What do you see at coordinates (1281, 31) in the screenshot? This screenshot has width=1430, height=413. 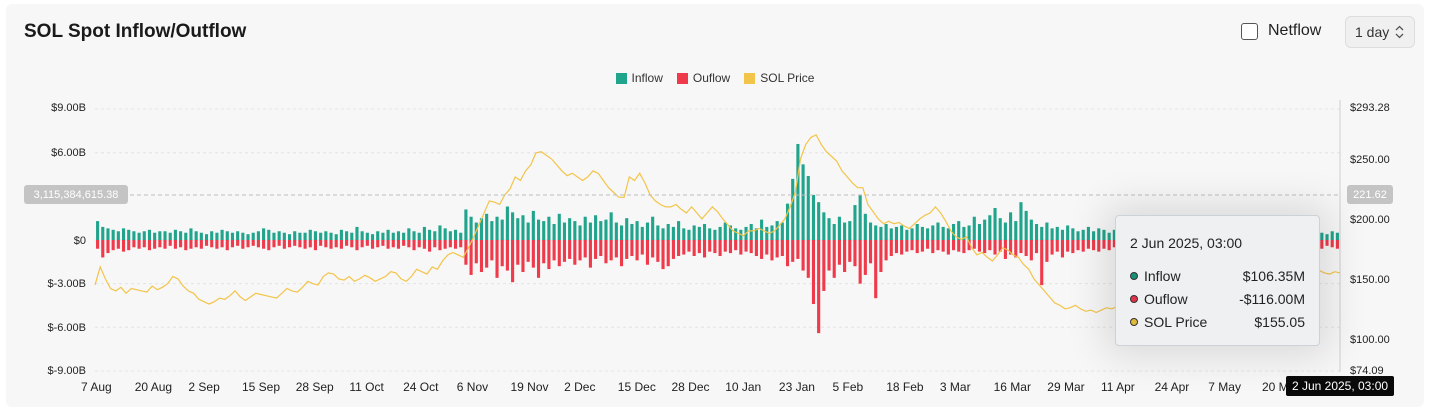 I see `netflow-toggle: Netflow` at bounding box center [1281, 31].